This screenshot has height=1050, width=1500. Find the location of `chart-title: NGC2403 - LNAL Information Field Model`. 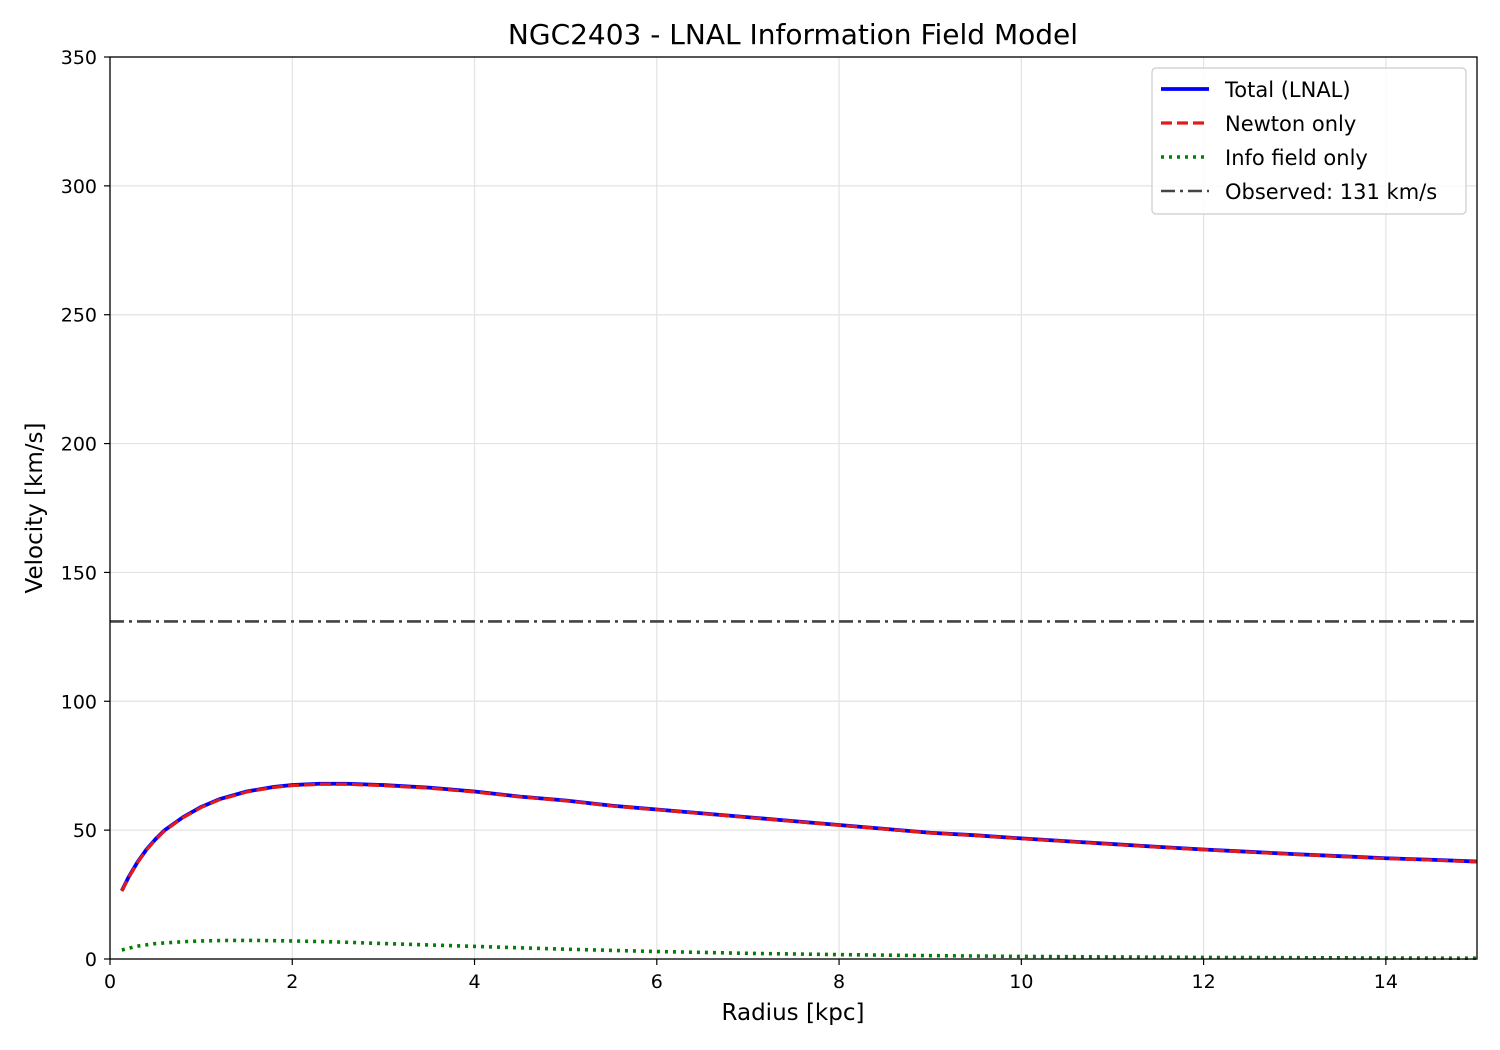

chart-title: NGC2403 - LNAL Information Field Model is located at coordinates (793, 34).